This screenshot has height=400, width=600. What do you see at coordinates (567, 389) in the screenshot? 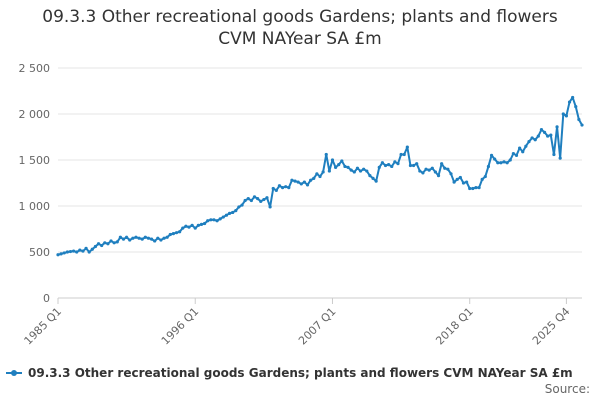
I see `source-label: Source:` at bounding box center [567, 389].